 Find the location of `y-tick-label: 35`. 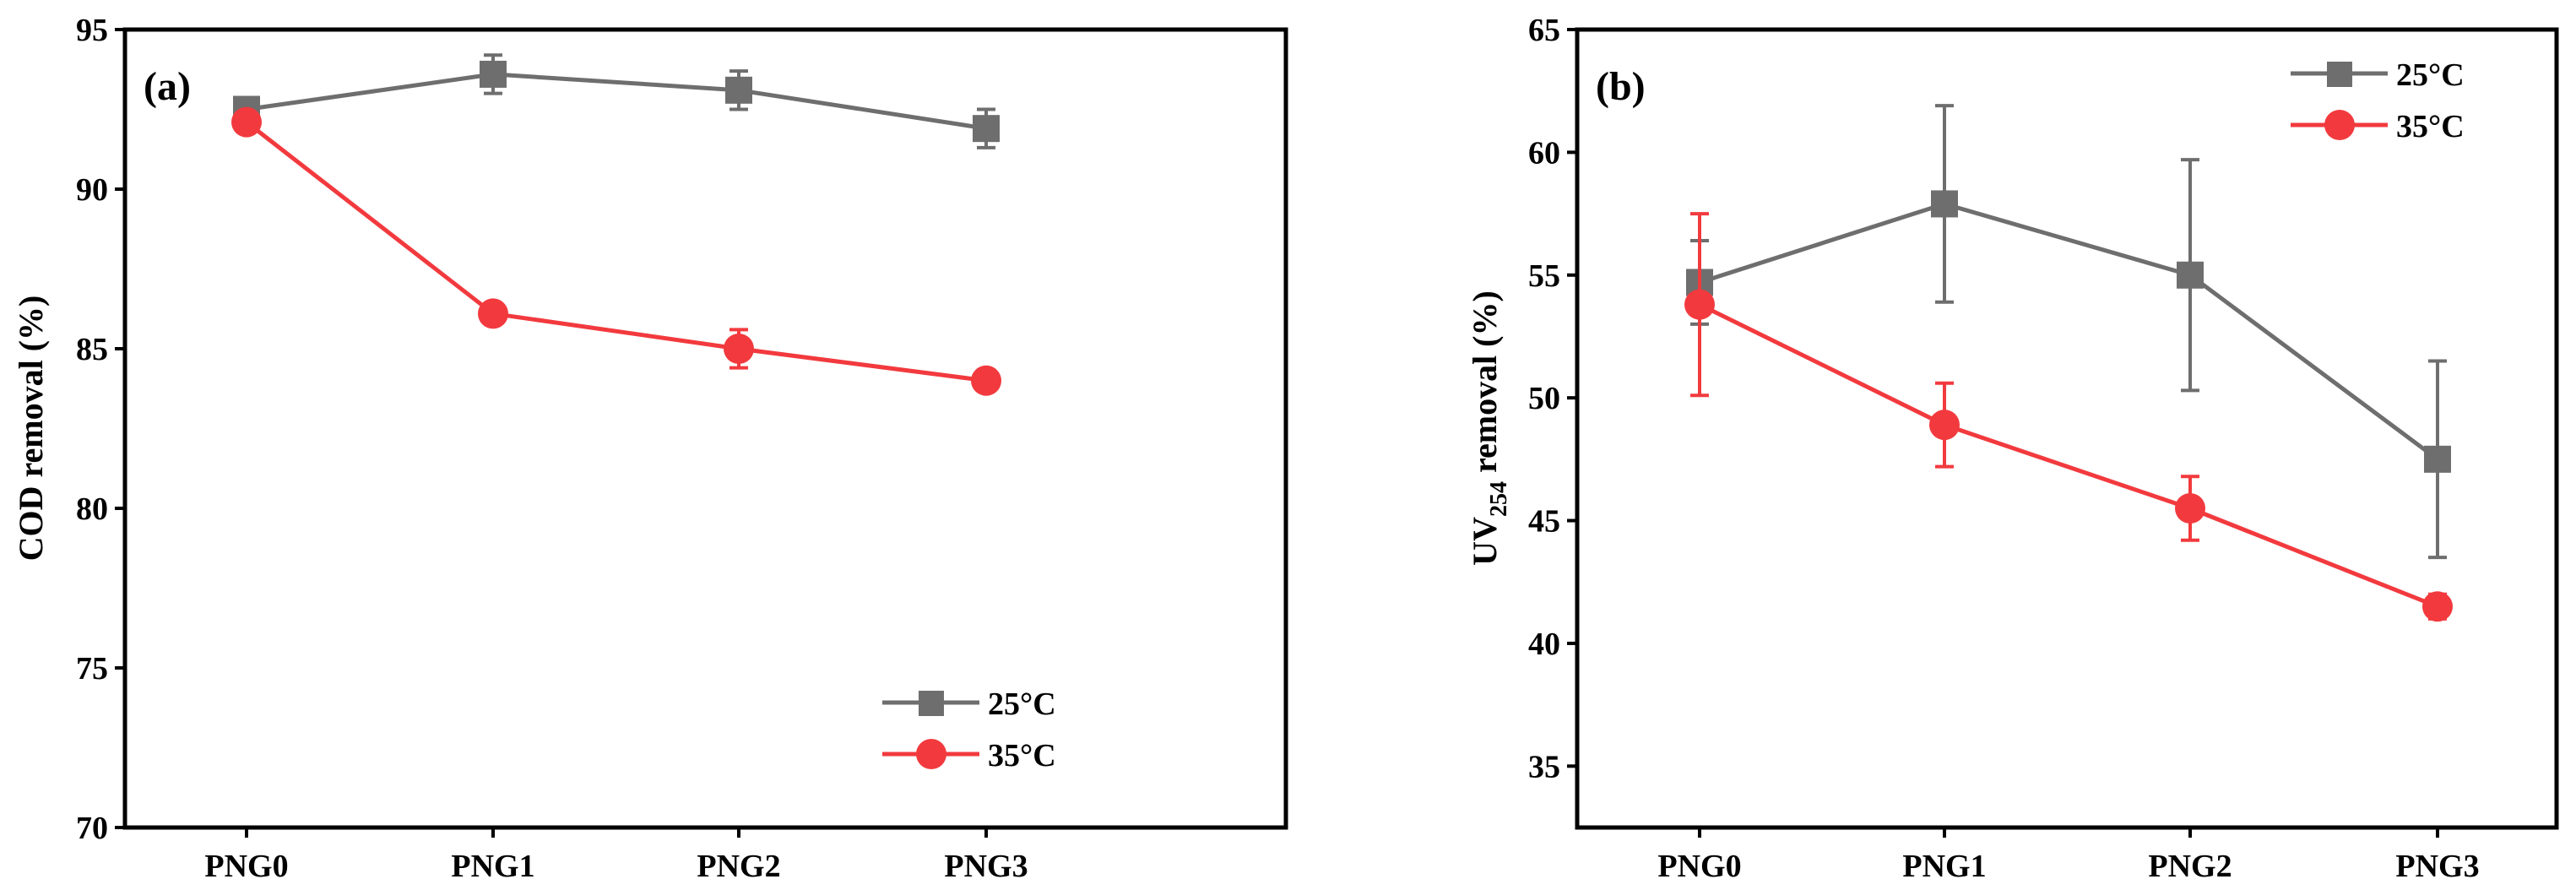

y-tick-label: 35 is located at coordinates (1544, 766).